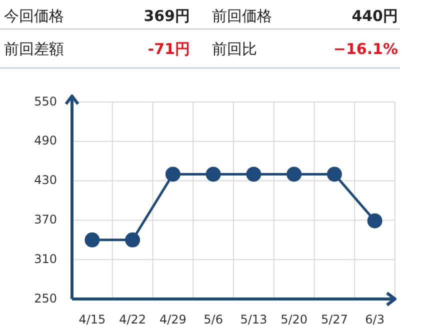 This screenshot has width=428, height=334. I want to click on text: 今回価格, so click(34, 16).